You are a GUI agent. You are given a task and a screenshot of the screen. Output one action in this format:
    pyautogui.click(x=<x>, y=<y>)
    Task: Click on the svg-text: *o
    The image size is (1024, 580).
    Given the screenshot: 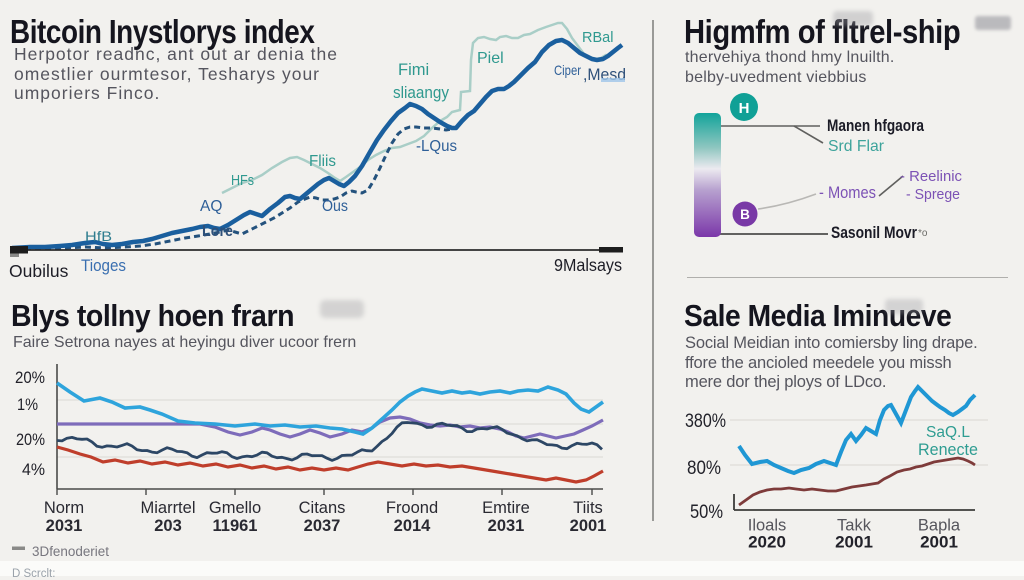 What is the action you would take?
    pyautogui.click(x=923, y=233)
    